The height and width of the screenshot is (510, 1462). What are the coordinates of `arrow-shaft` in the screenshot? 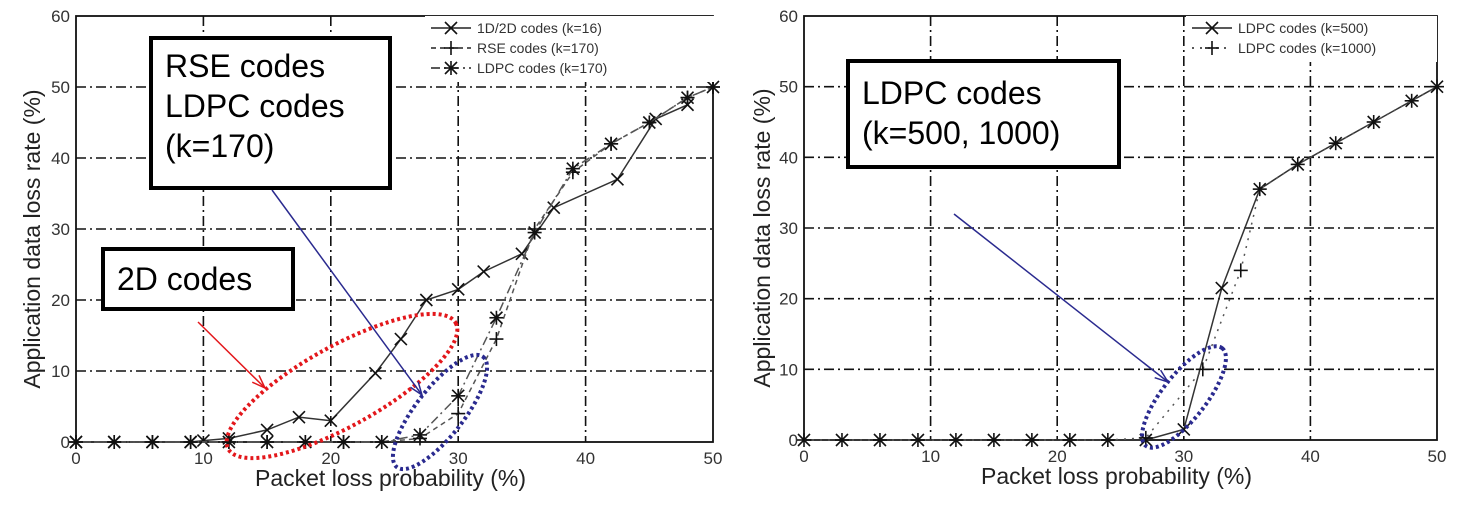 It's located at (1061, 298).